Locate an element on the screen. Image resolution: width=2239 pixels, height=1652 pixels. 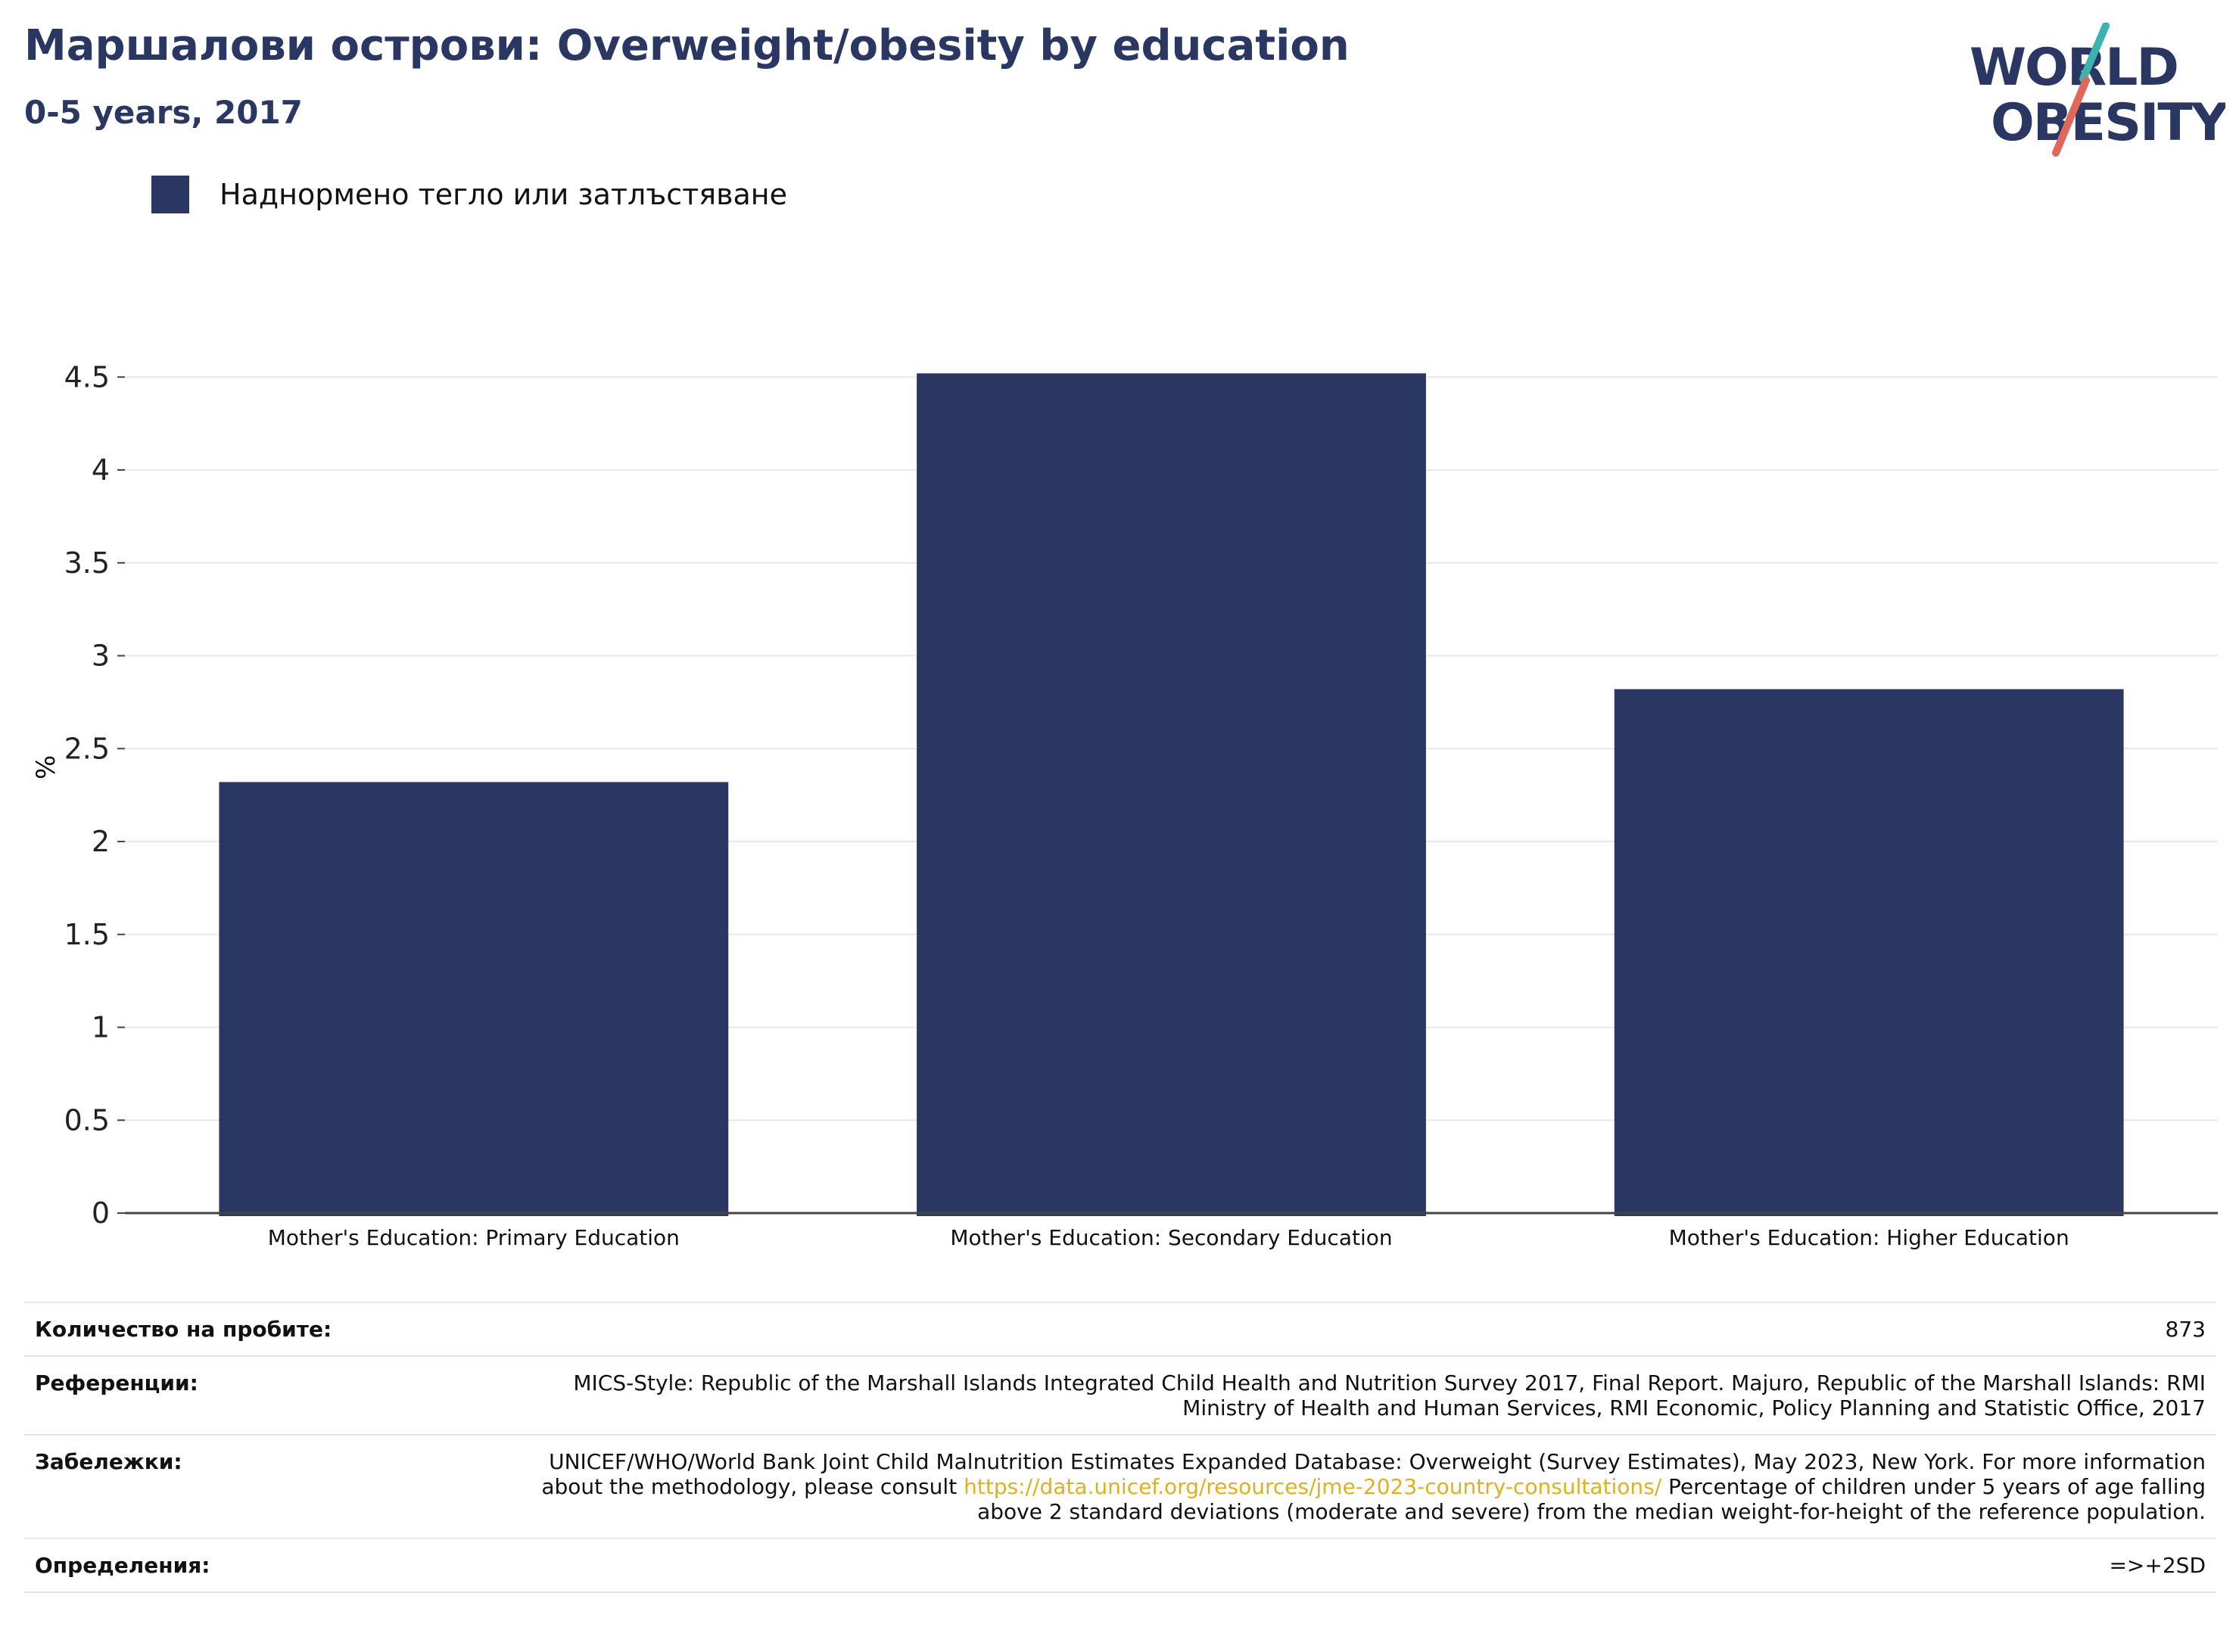
y-tick-label: 2.5 is located at coordinates (87, 748).